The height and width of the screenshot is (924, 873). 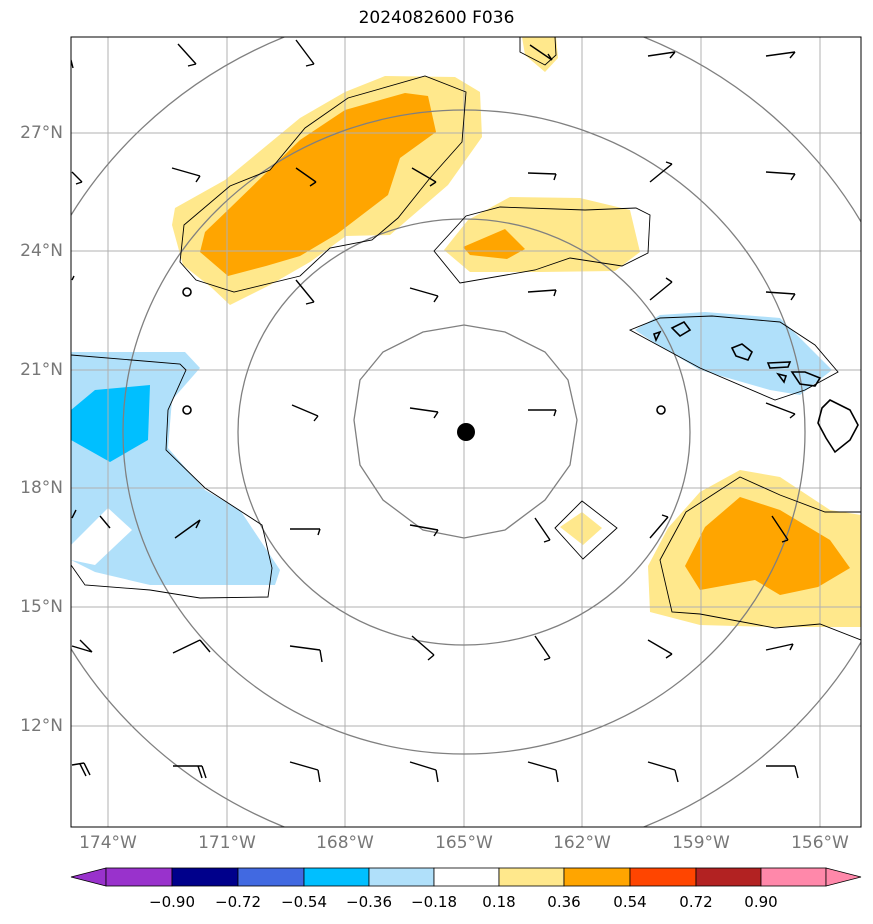 I want to click on colorbar-tick: 0.36, so click(x=564, y=902).